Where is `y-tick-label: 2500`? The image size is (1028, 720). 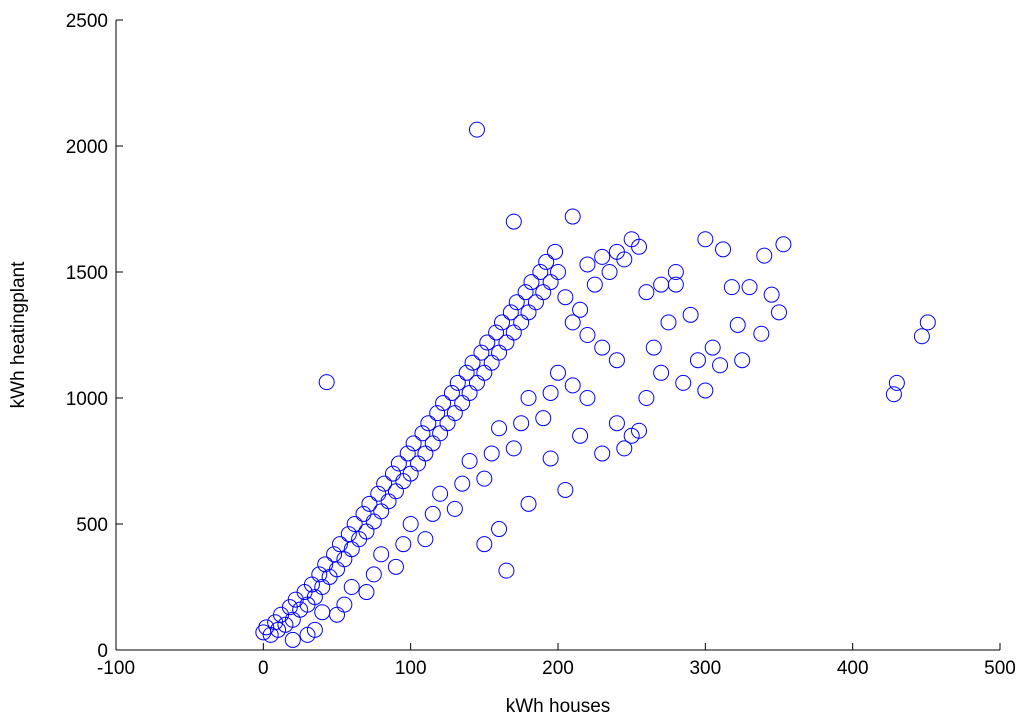
y-tick-label: 2500 is located at coordinates (87, 21).